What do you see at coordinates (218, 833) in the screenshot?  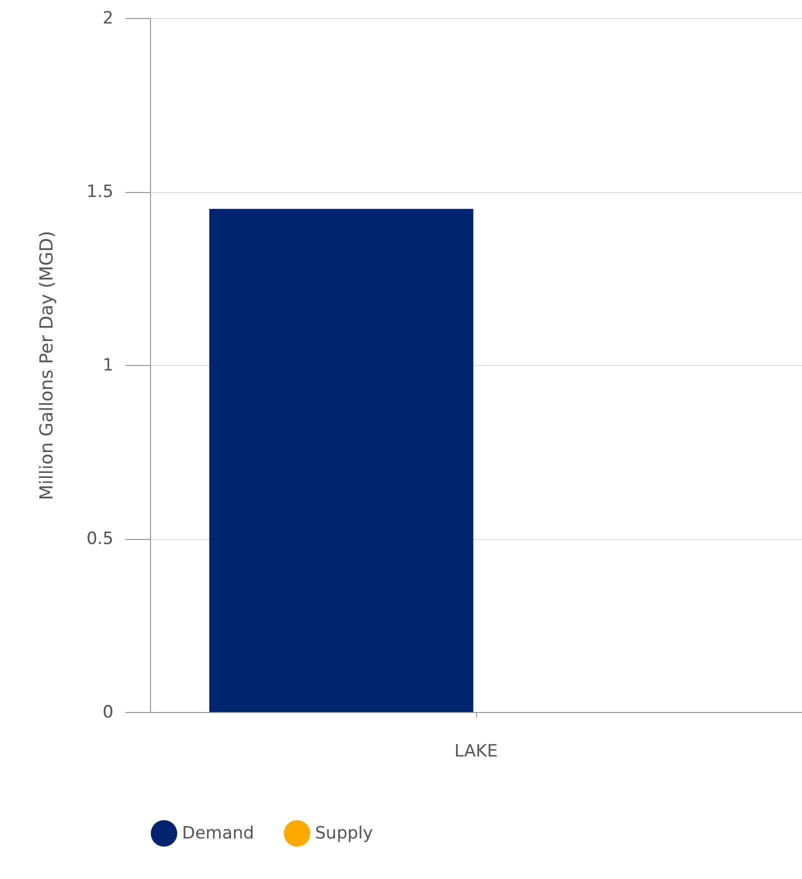 I see `legend-label: Demand` at bounding box center [218, 833].